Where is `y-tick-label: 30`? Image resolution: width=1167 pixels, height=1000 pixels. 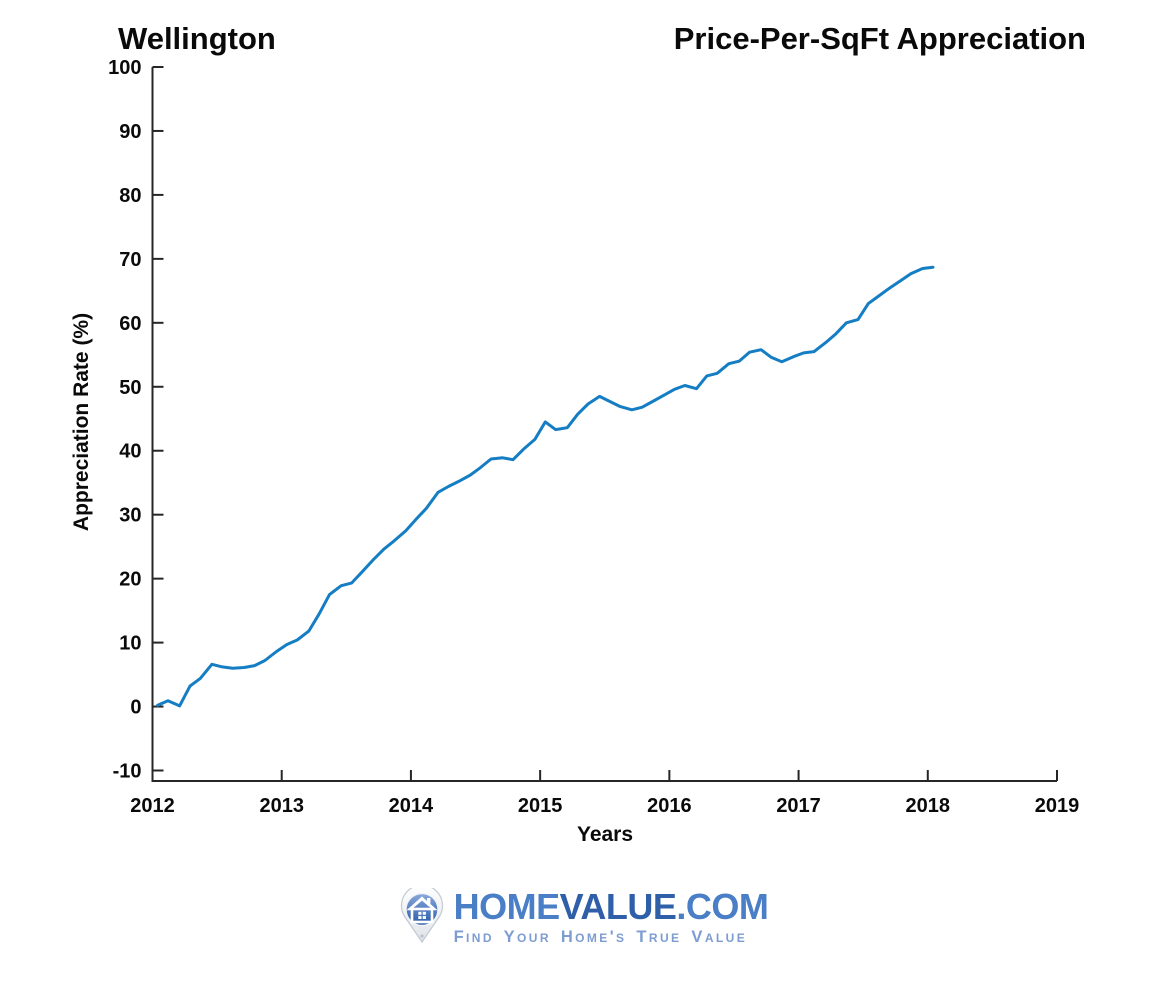
y-tick-label: 30 is located at coordinates (130, 516).